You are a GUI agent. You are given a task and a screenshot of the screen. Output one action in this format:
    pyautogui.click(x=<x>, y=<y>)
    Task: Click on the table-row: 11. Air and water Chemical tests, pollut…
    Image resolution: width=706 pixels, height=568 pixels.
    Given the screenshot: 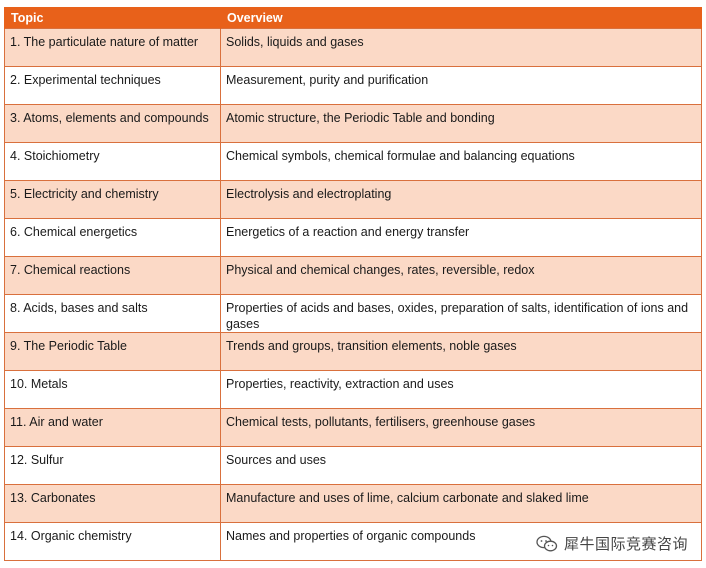 What is the action you would take?
    pyautogui.click(x=353, y=427)
    